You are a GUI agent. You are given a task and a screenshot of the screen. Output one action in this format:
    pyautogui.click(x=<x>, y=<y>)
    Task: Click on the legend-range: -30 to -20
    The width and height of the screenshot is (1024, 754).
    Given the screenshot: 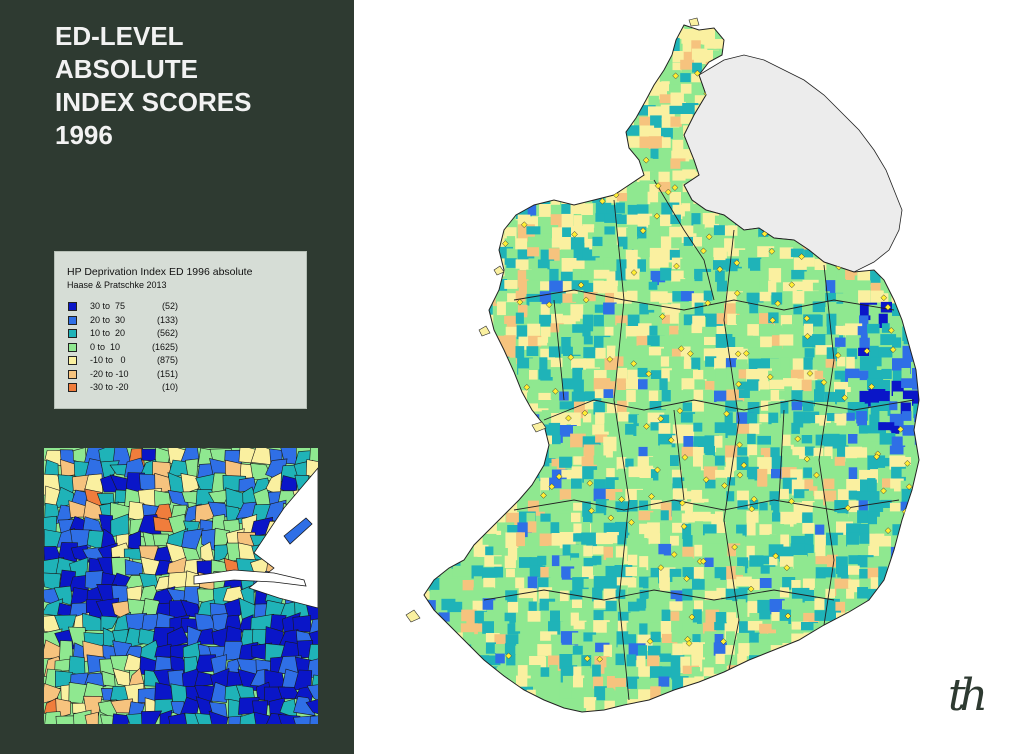 What is the action you would take?
    pyautogui.click(x=109, y=387)
    